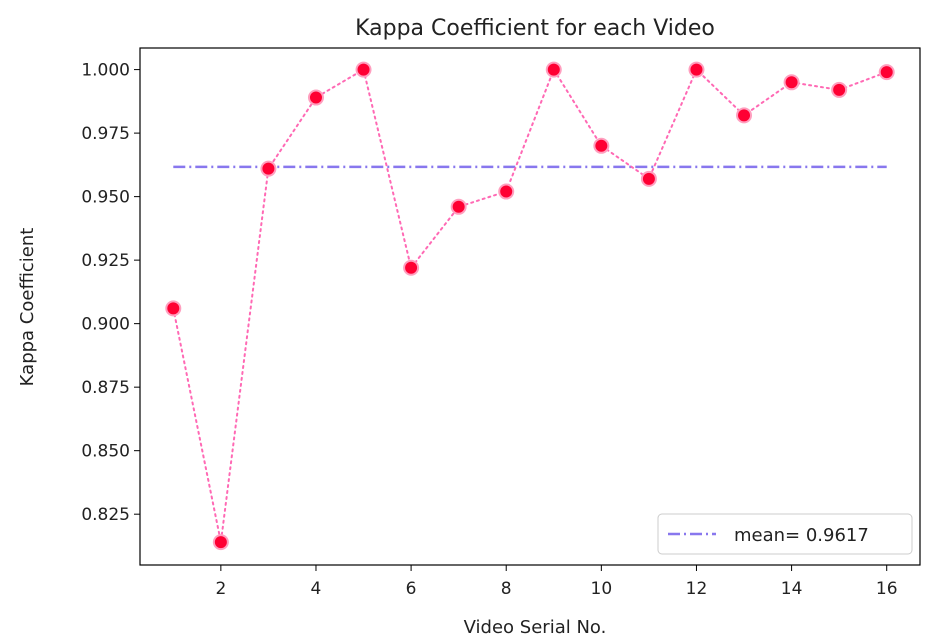 This screenshot has width=931, height=640. What do you see at coordinates (105, 515) in the screenshot?
I see `y-tick-label: 0.825` at bounding box center [105, 515].